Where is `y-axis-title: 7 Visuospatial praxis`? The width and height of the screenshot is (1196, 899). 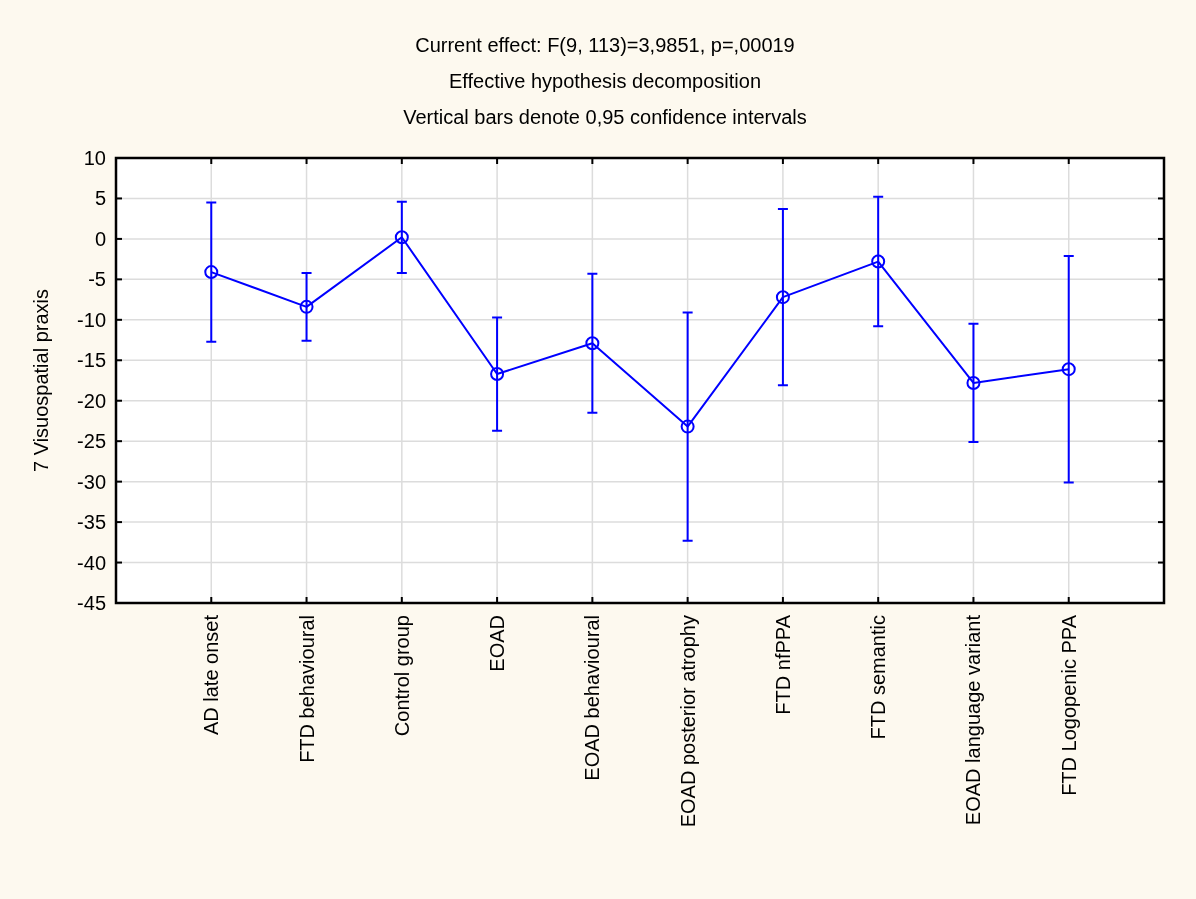
y-axis-title: 7 Visuospatial praxis is located at coordinates (41, 380).